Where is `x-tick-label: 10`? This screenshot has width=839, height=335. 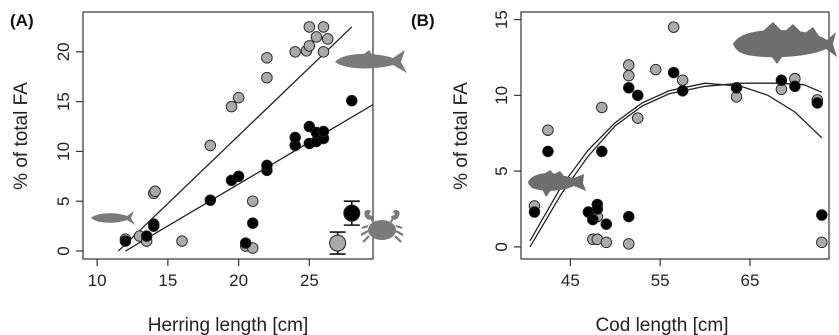
x-tick-label: 10 is located at coordinates (97, 280).